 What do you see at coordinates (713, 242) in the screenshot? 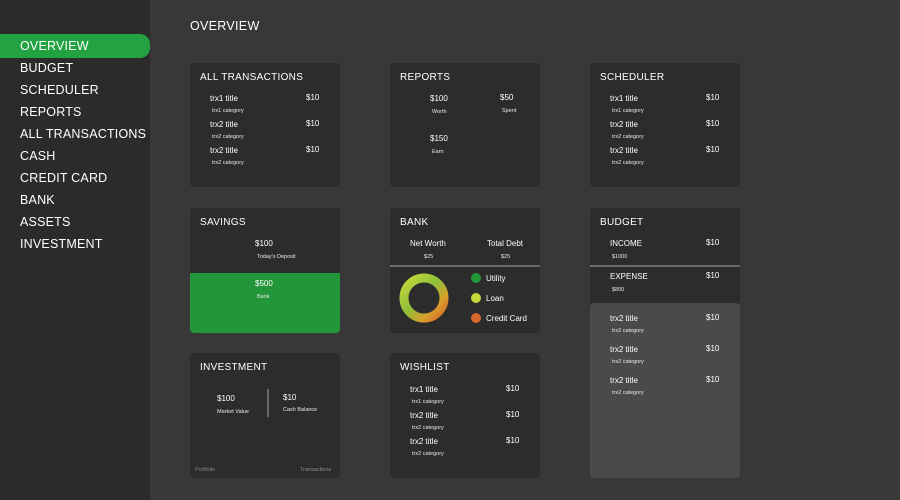
I see `income-amount: $10` at bounding box center [713, 242].